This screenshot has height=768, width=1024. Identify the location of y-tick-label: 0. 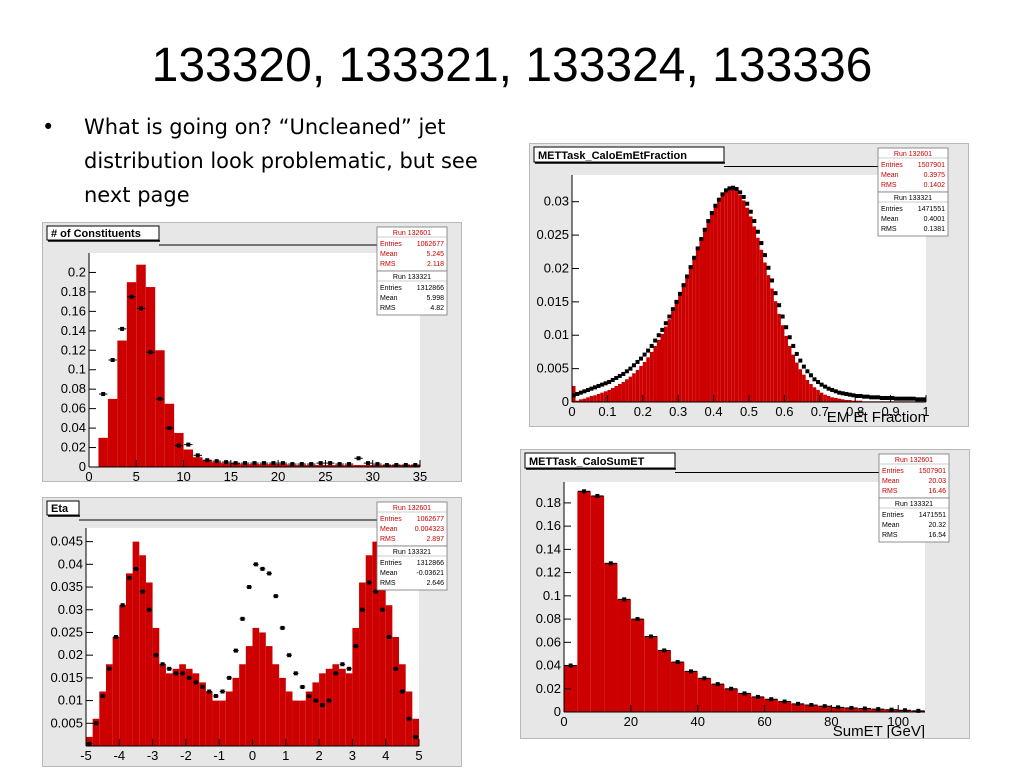
(565, 401).